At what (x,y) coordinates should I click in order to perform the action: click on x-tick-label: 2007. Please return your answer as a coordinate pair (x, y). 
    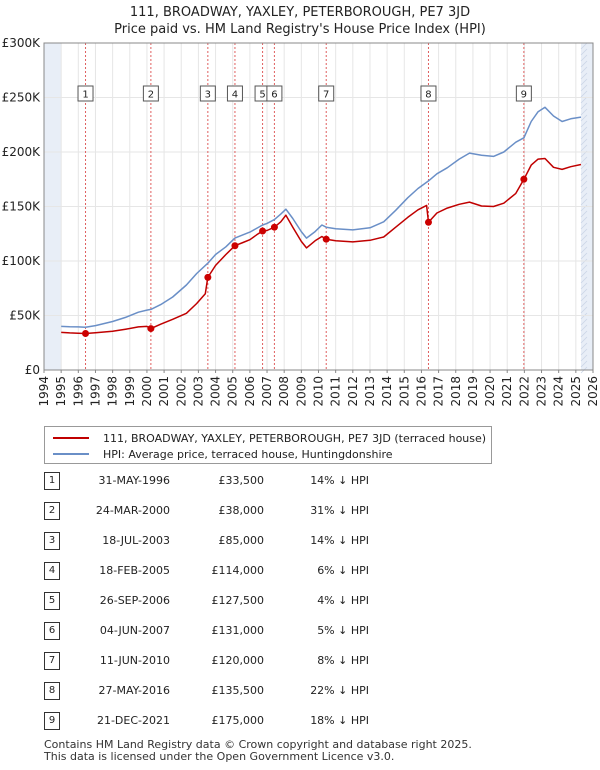
    Looking at the image, I should click on (267, 391).